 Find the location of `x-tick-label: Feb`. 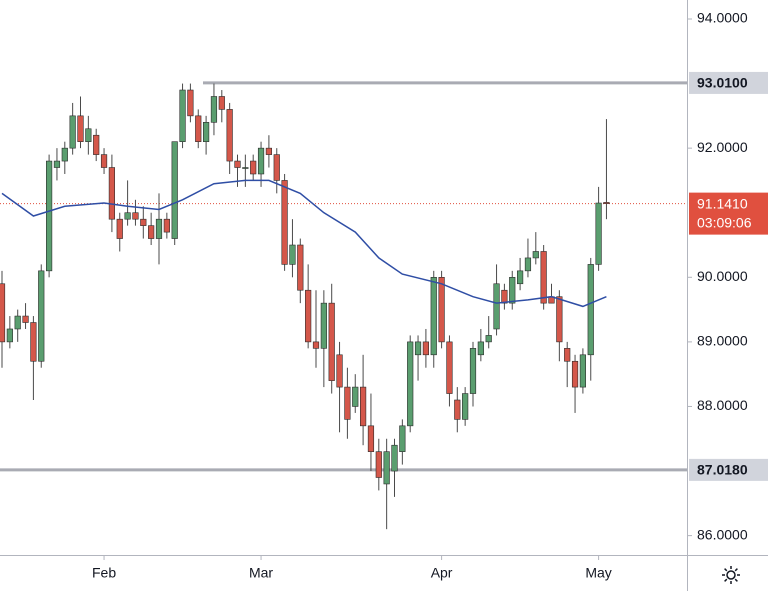

x-tick-label: Feb is located at coordinates (104, 573).